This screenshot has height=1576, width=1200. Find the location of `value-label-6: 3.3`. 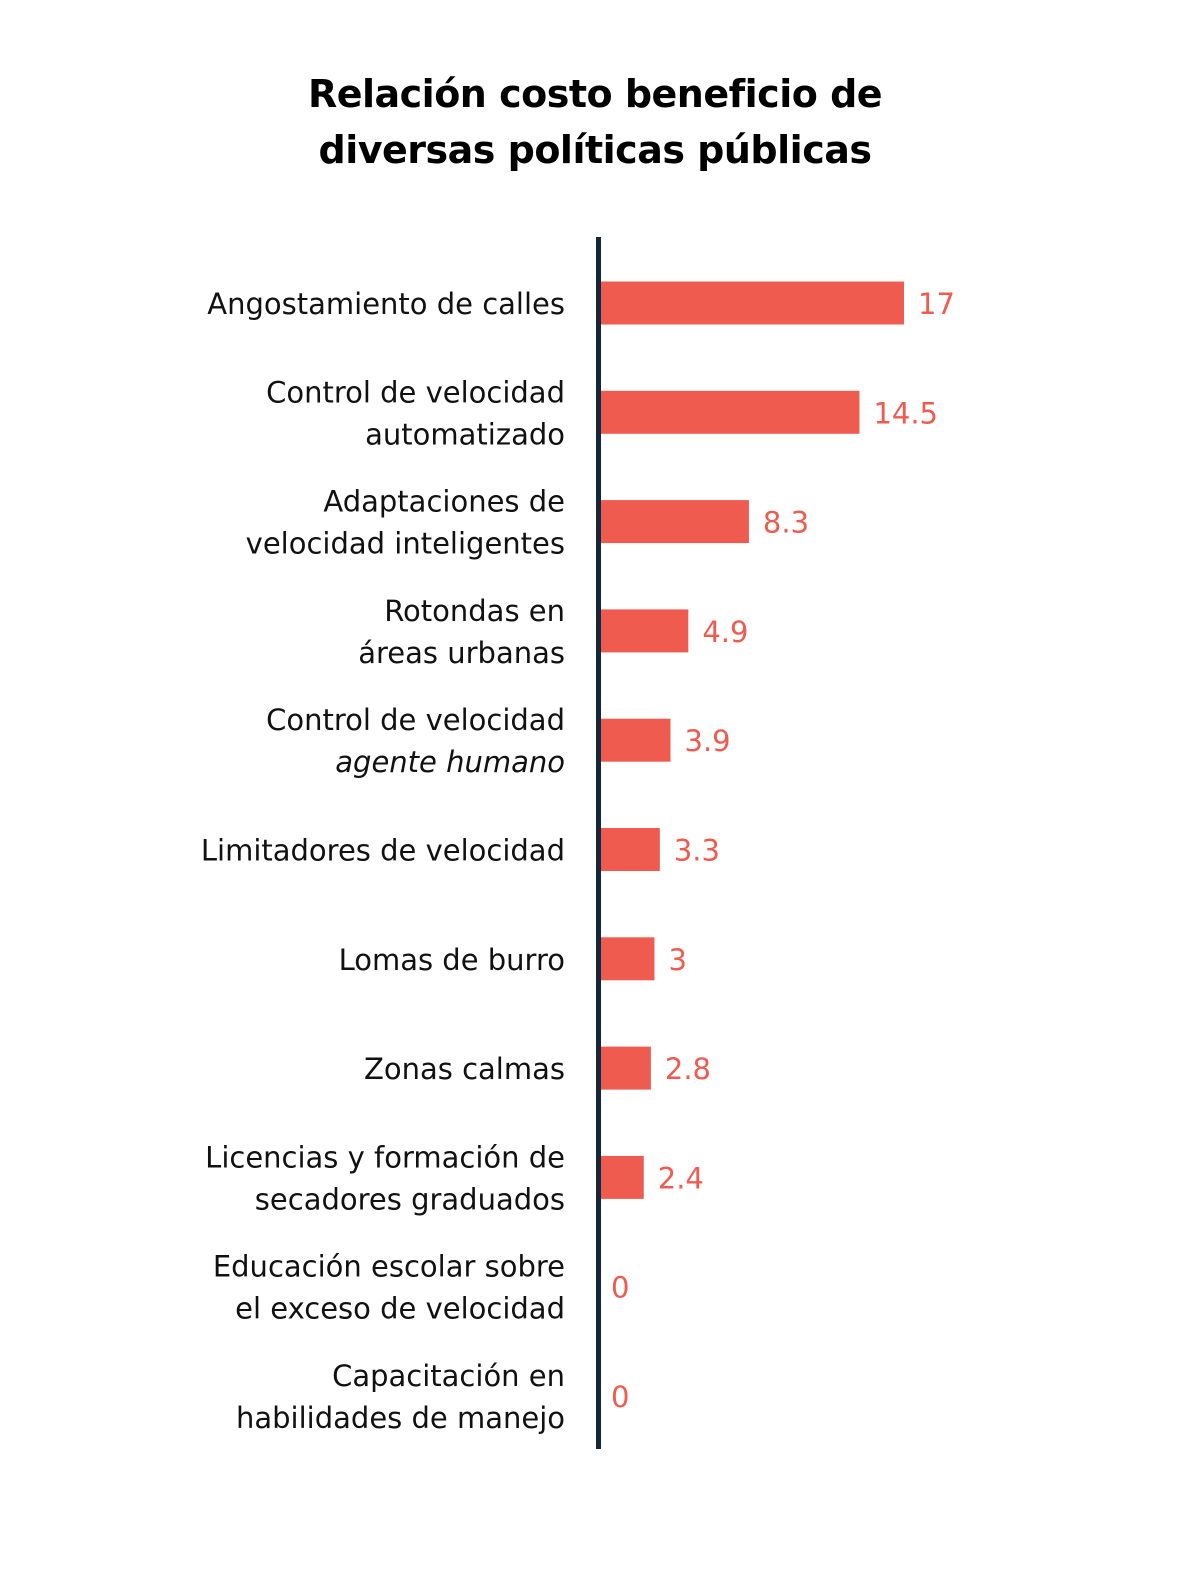

value-label-6: 3.3 is located at coordinates (697, 851).